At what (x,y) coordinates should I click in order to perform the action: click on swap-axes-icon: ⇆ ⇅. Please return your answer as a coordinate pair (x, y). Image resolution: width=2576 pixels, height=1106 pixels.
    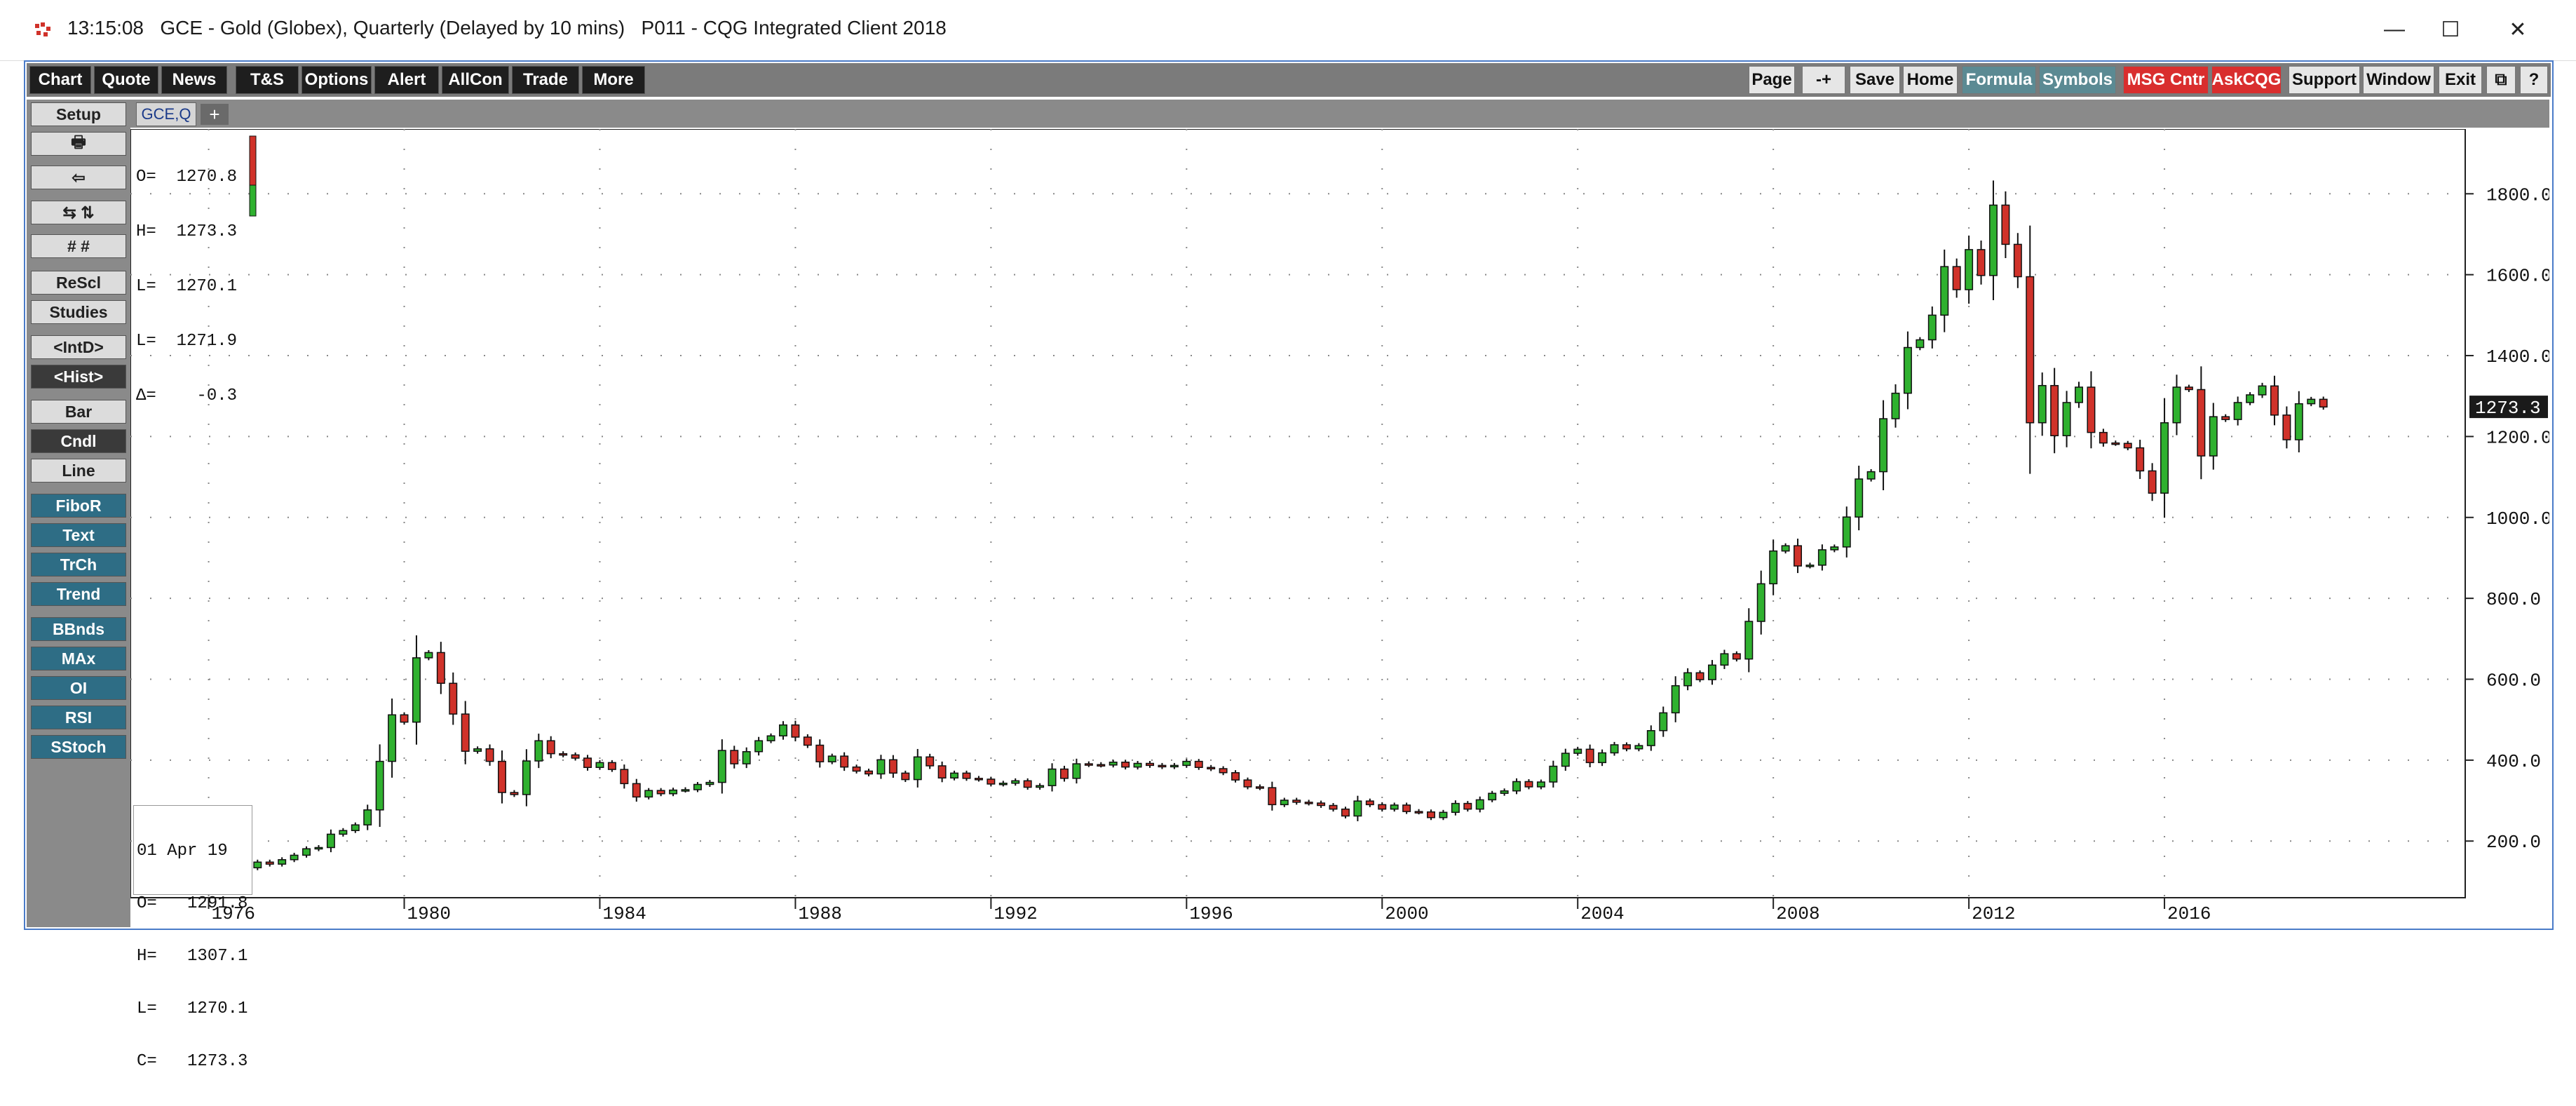
    Looking at the image, I should click on (78, 212).